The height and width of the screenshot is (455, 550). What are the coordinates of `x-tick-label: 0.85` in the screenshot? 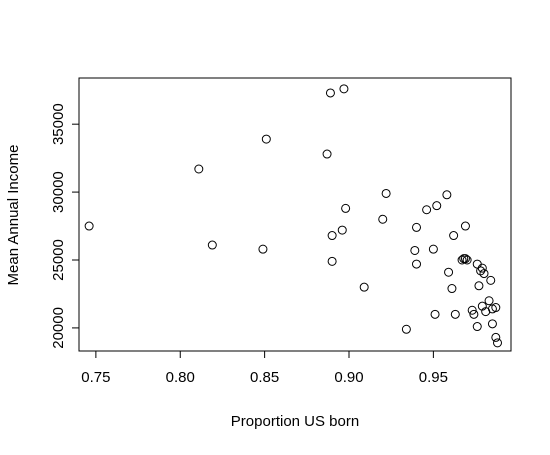 It's located at (264, 377).